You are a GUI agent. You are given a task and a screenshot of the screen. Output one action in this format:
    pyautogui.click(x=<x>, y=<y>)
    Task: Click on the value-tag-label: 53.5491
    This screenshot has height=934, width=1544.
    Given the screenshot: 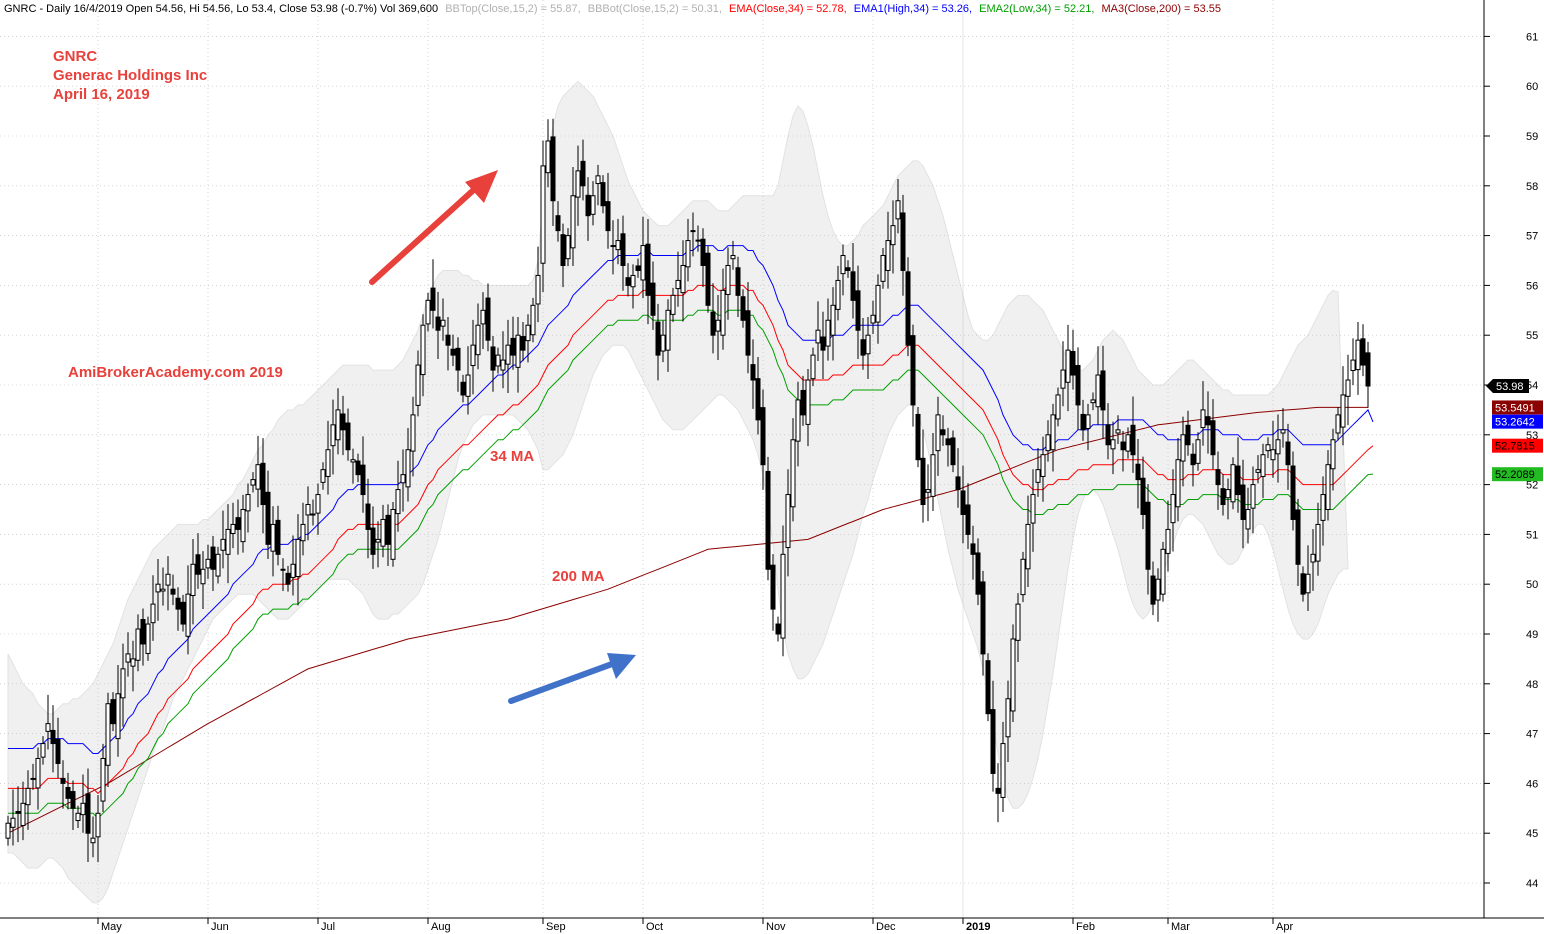 What is the action you would take?
    pyautogui.click(x=1515, y=408)
    